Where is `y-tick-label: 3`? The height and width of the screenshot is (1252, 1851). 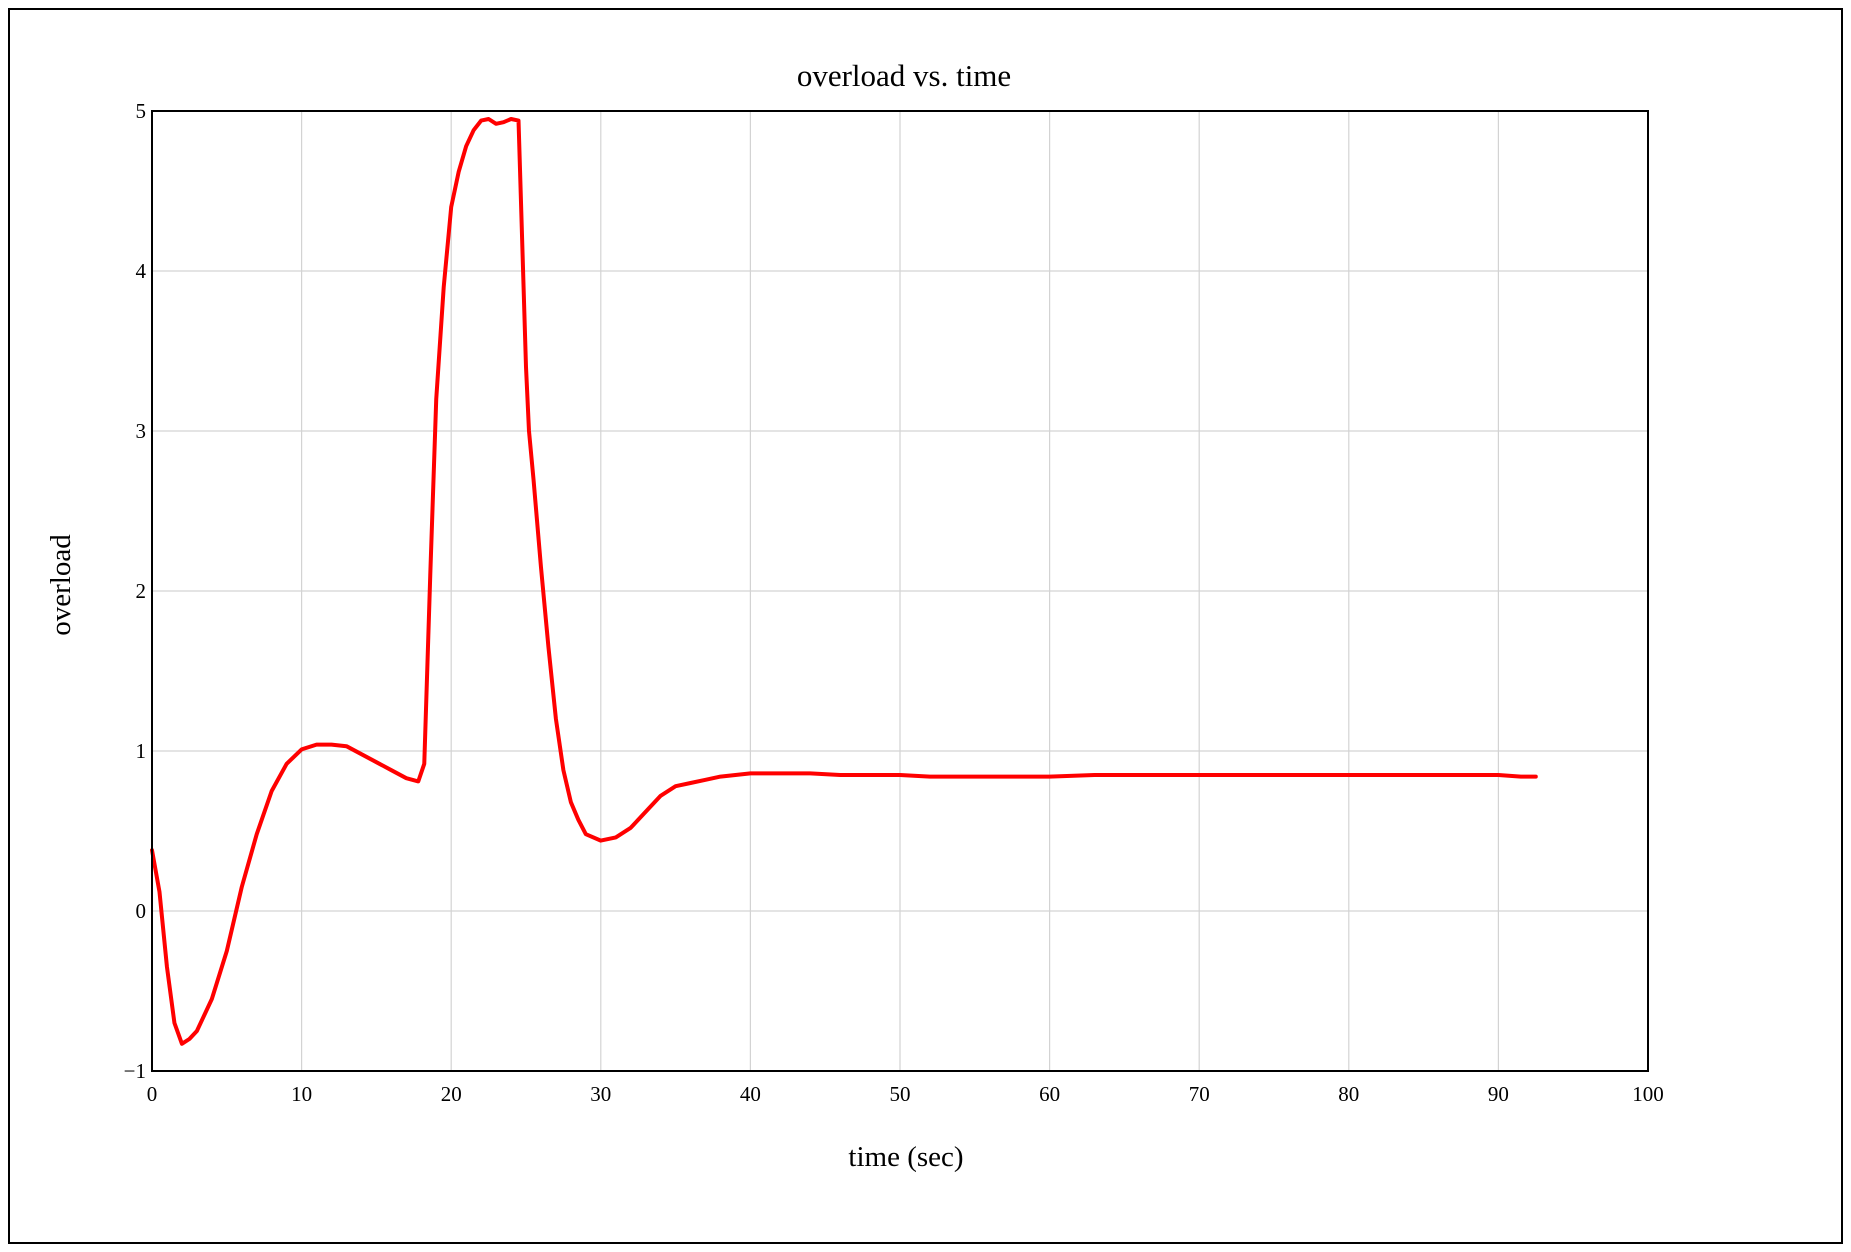
y-tick-label: 3 is located at coordinates (141, 431).